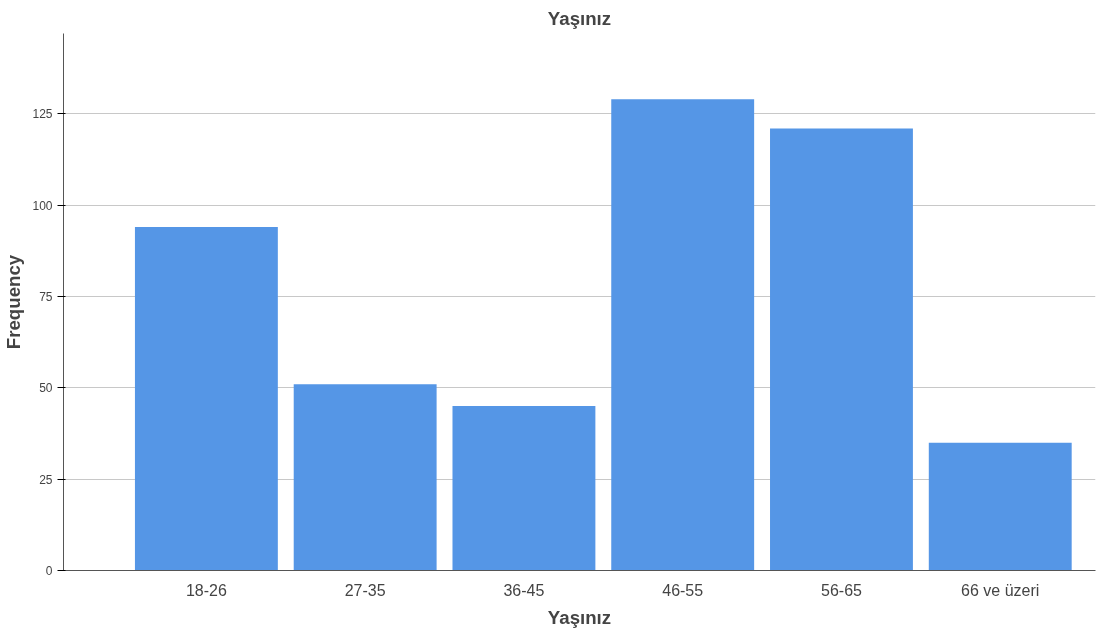  Describe the element at coordinates (46, 479) in the screenshot. I see `y-tick-label: 25` at that location.